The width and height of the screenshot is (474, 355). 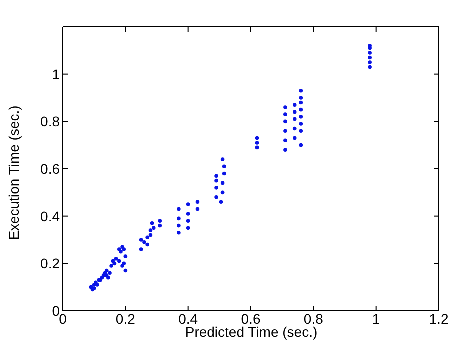 What do you see at coordinates (314, 318) in the screenshot?
I see `x-tick-label: 0.8` at bounding box center [314, 318].